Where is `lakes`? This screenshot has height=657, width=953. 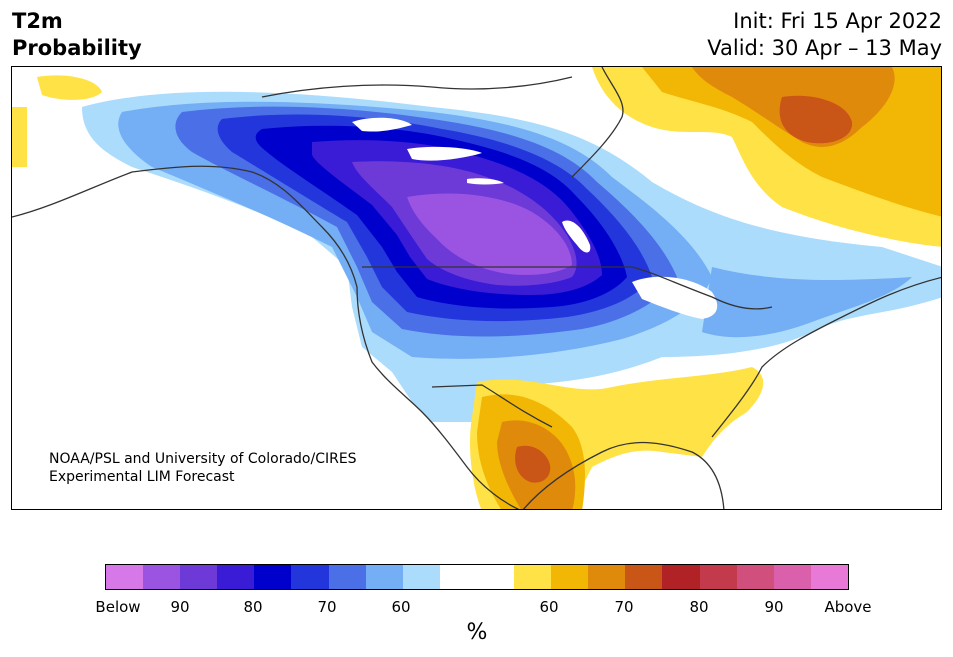 lakes is located at coordinates (535, 218).